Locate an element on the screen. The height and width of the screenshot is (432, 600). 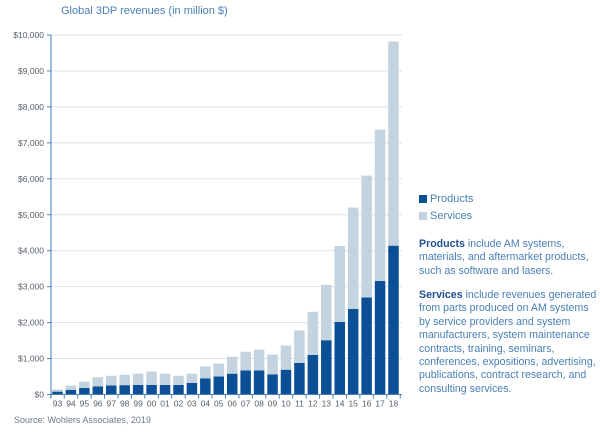
x-tick-label: 95 is located at coordinates (85, 404).